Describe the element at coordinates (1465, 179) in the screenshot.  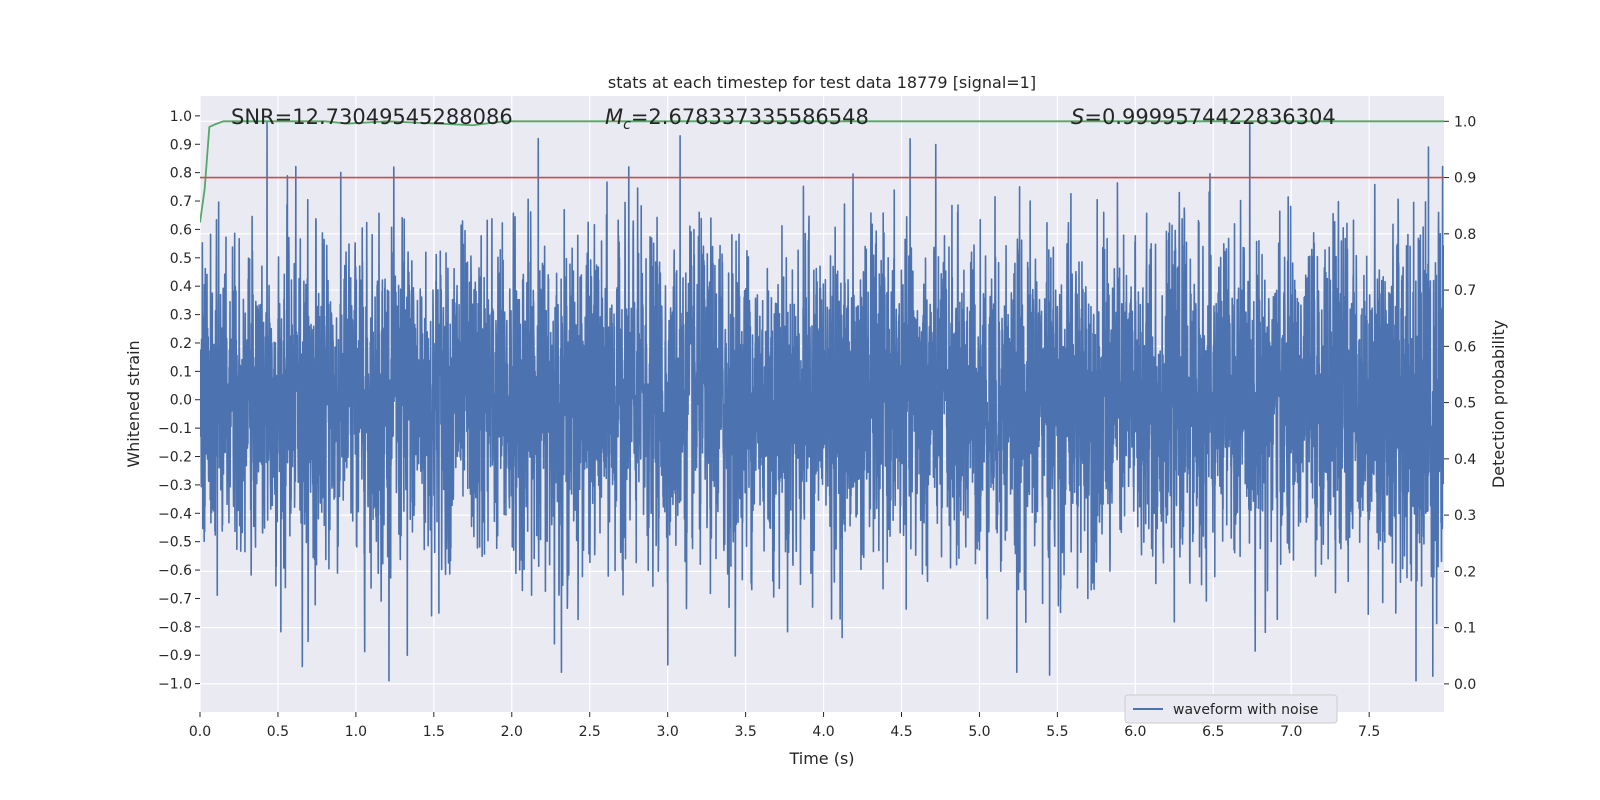
I see `y2-tick-label-1: 0.9` at that location.